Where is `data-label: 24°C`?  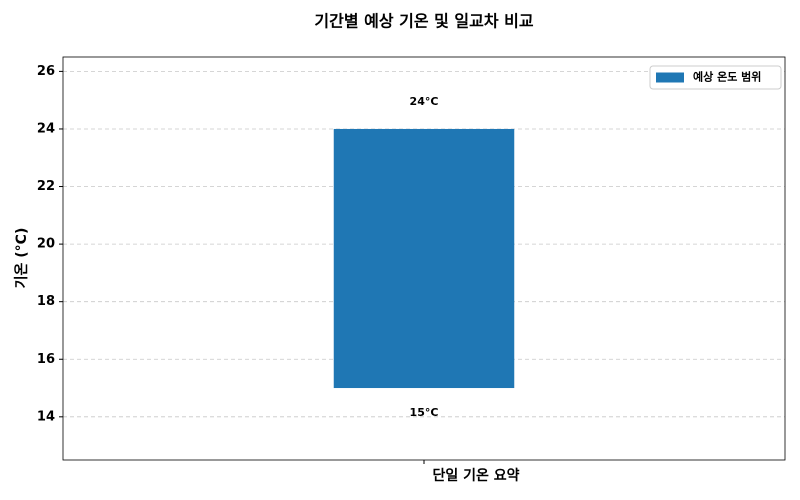
data-label: 24°C is located at coordinates (424, 101).